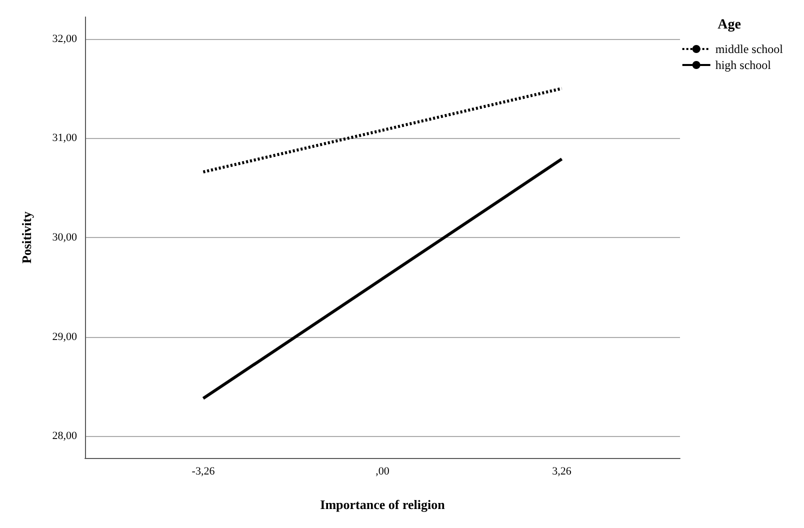  What do you see at coordinates (26, 237) in the screenshot?
I see `y-axis-title: Positivity` at bounding box center [26, 237].